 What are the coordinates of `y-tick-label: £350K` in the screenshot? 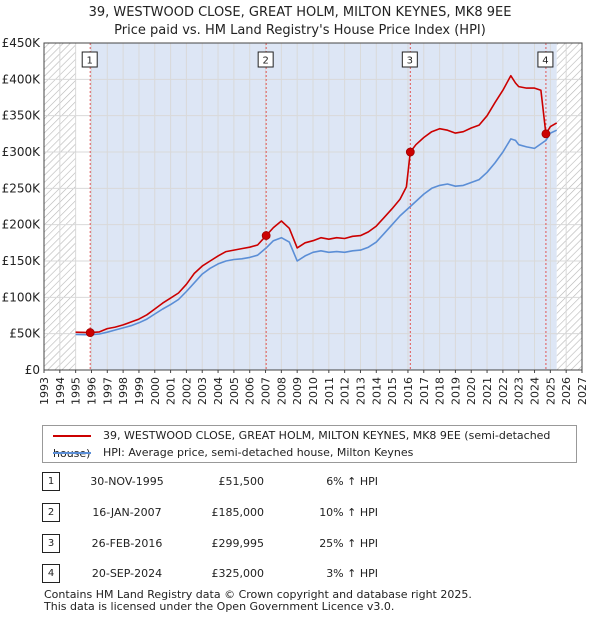 It's located at (22, 116).